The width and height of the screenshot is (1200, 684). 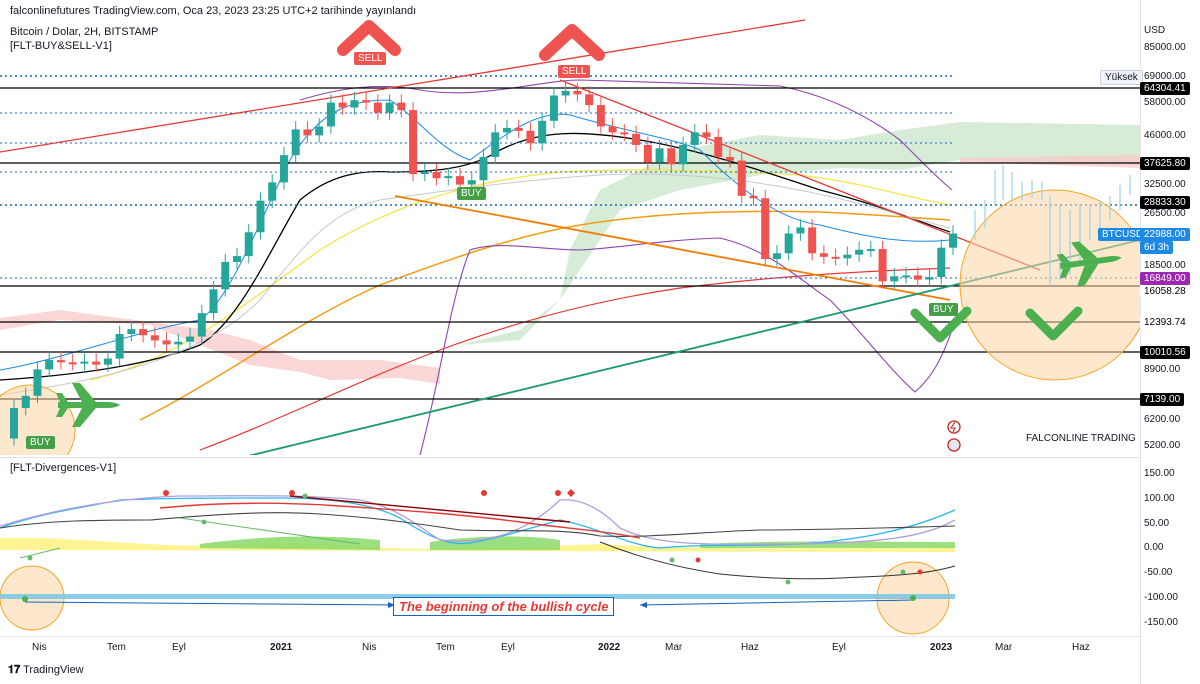 What do you see at coordinates (430, 509) in the screenshot?
I see `osc-darkred-line` at bounding box center [430, 509].